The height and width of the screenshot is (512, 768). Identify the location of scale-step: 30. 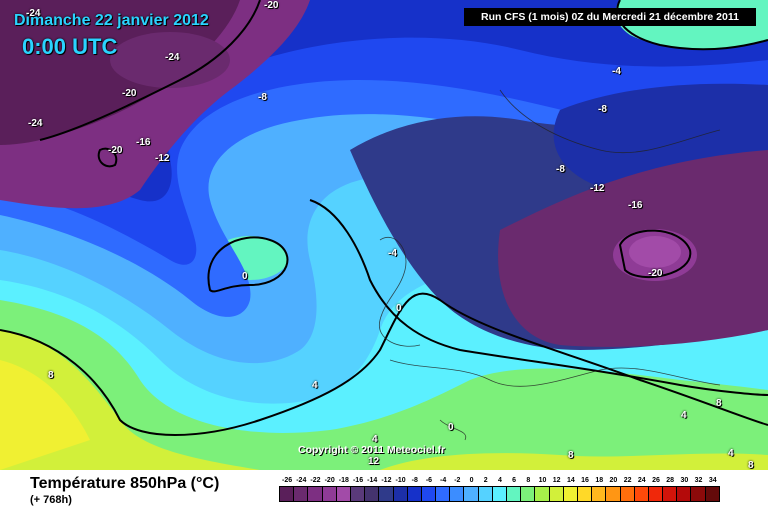
(684, 489).